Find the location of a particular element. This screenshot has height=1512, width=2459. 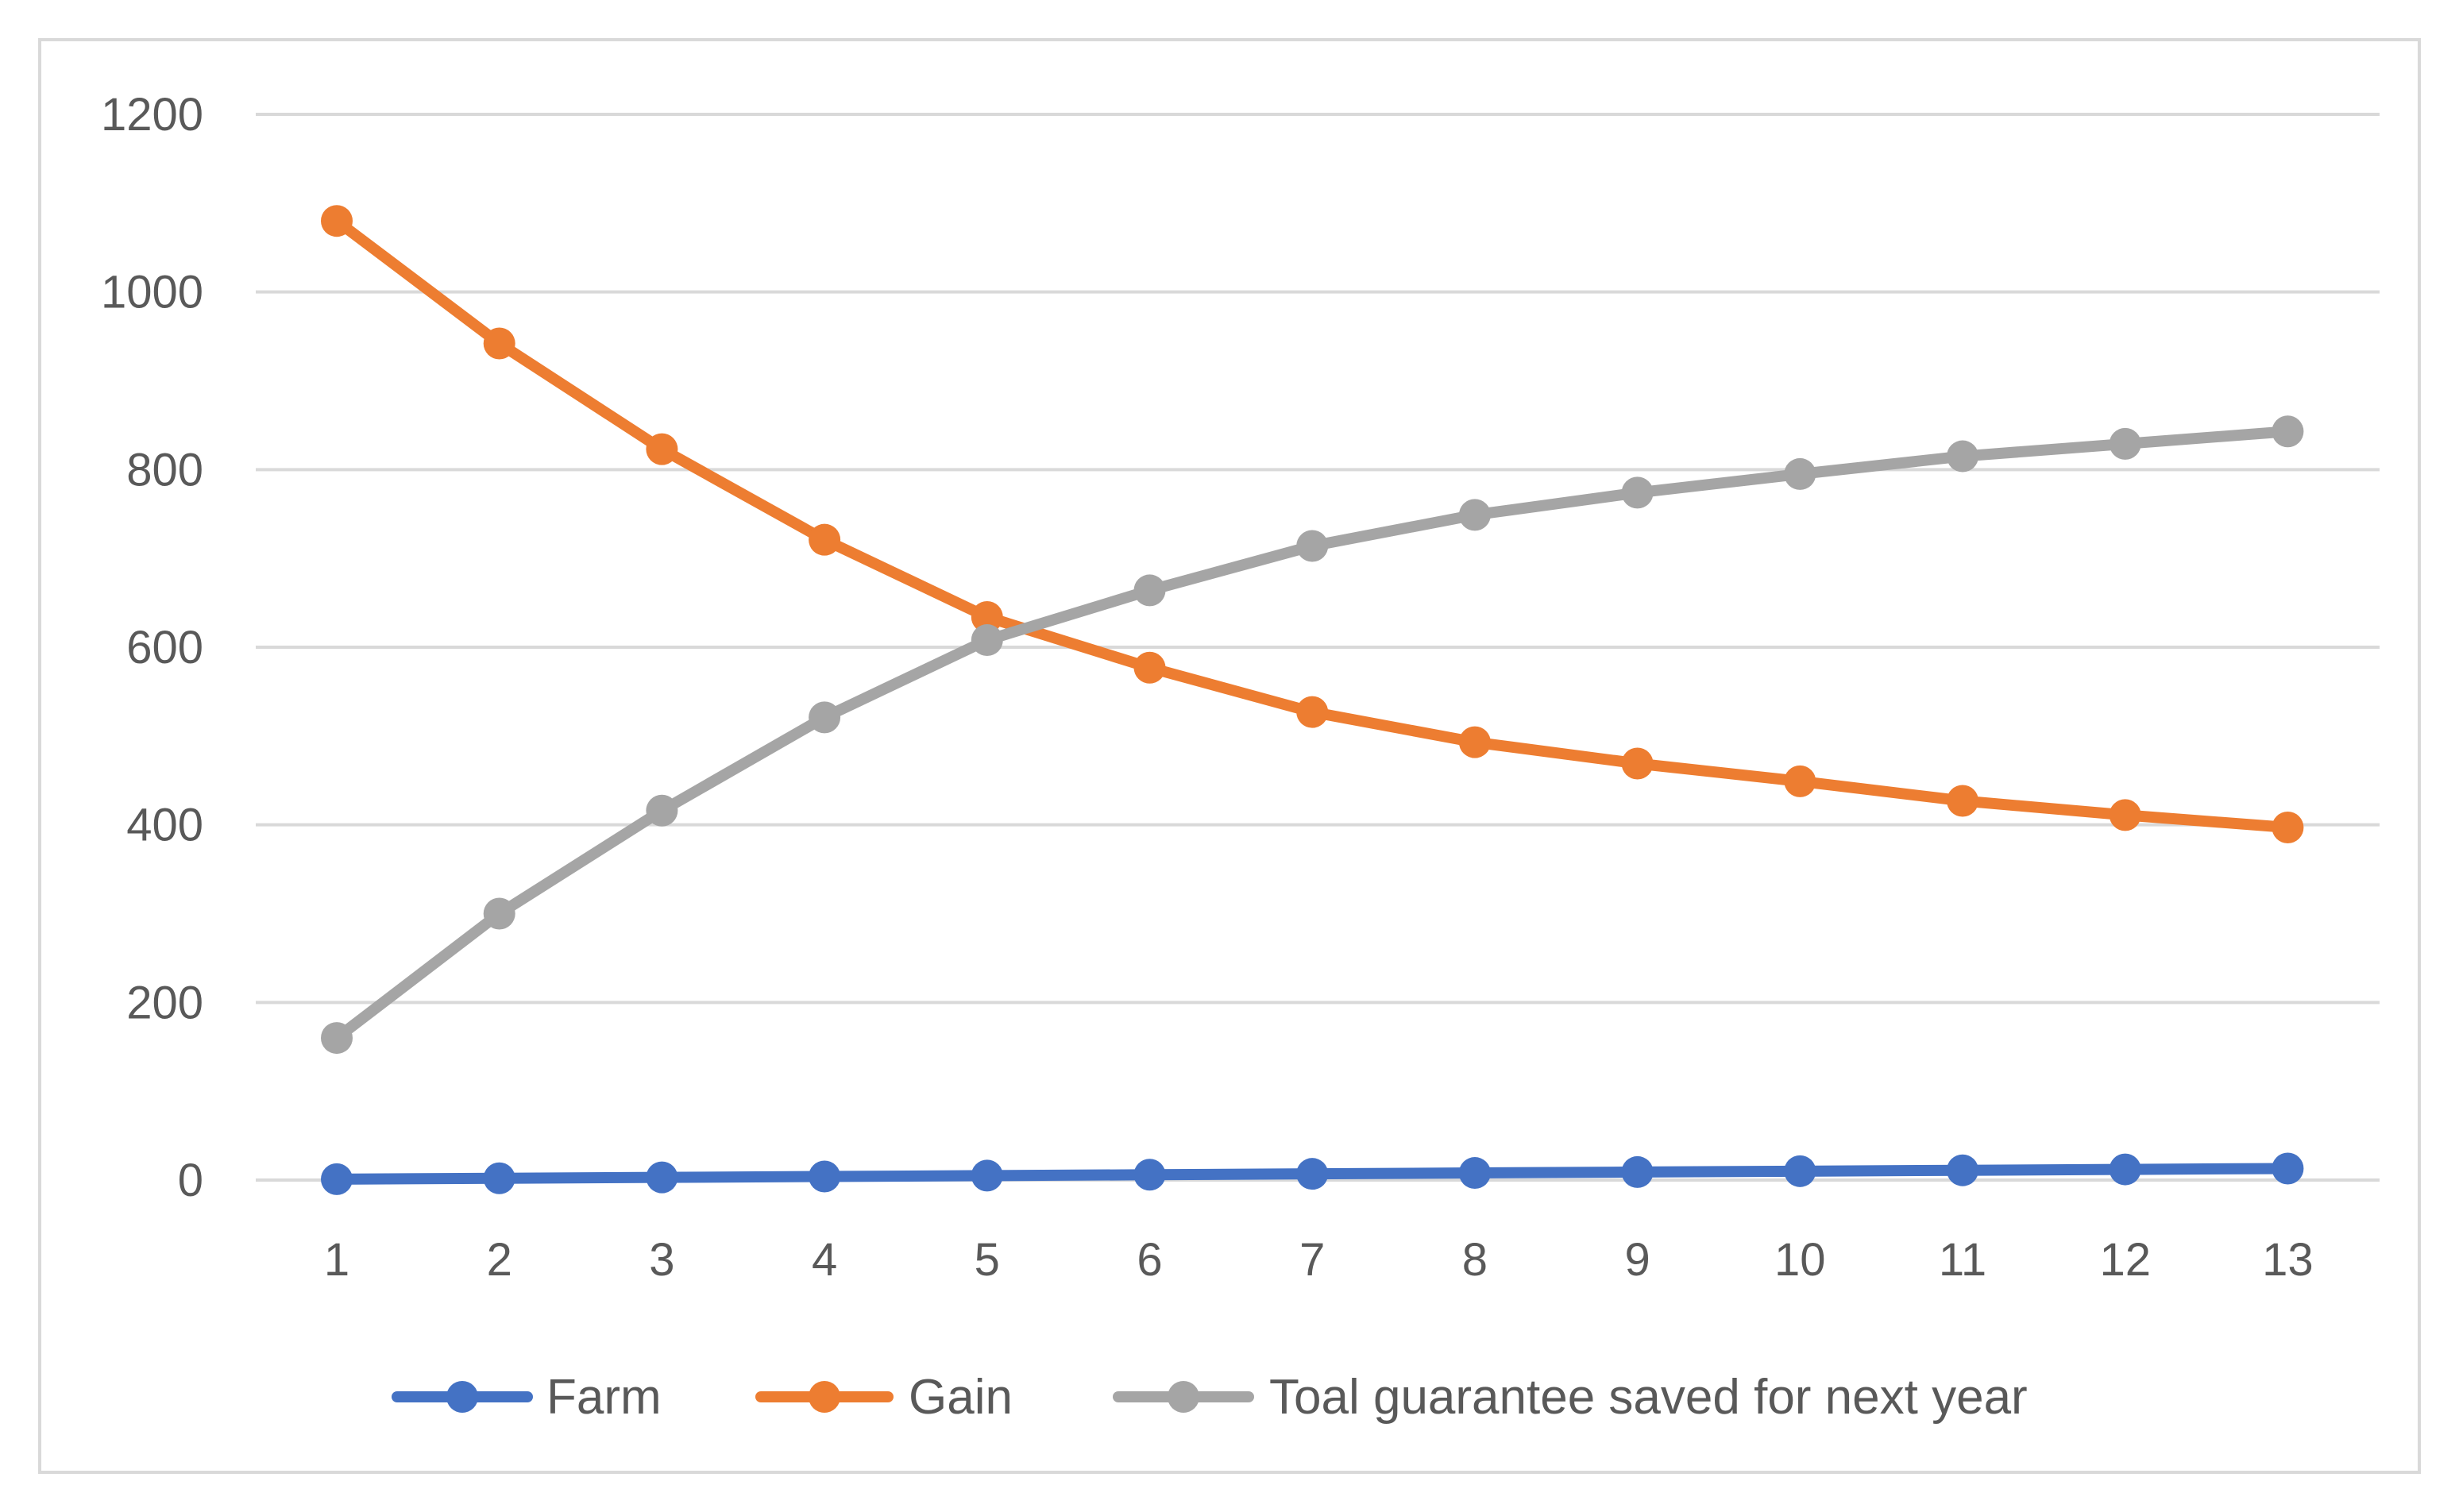

x-tick-label: 6 is located at coordinates (1150, 1260).